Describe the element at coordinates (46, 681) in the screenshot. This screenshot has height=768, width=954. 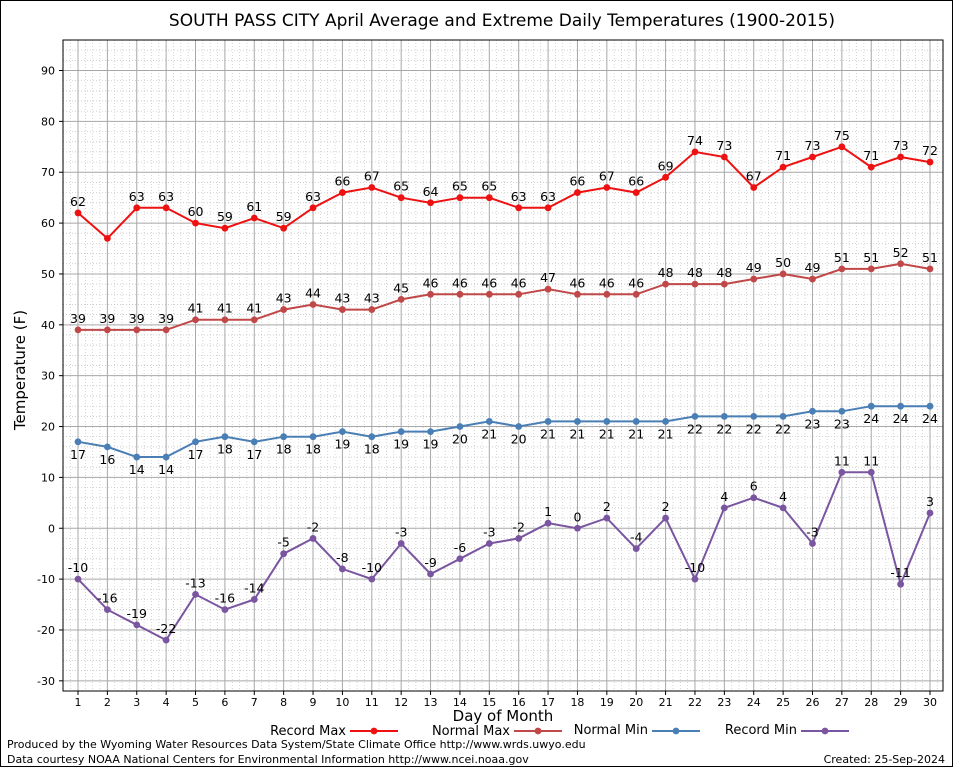
I see `y-tick-label: -30` at that location.